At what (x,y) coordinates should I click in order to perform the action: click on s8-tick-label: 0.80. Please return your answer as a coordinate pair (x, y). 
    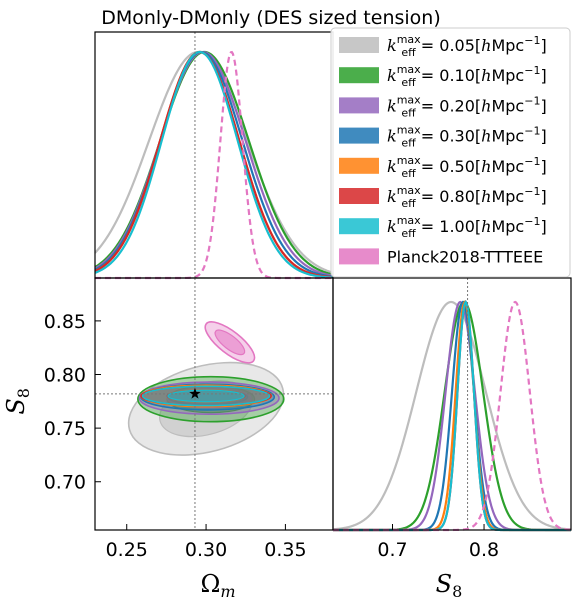
    Looking at the image, I should click on (65, 376).